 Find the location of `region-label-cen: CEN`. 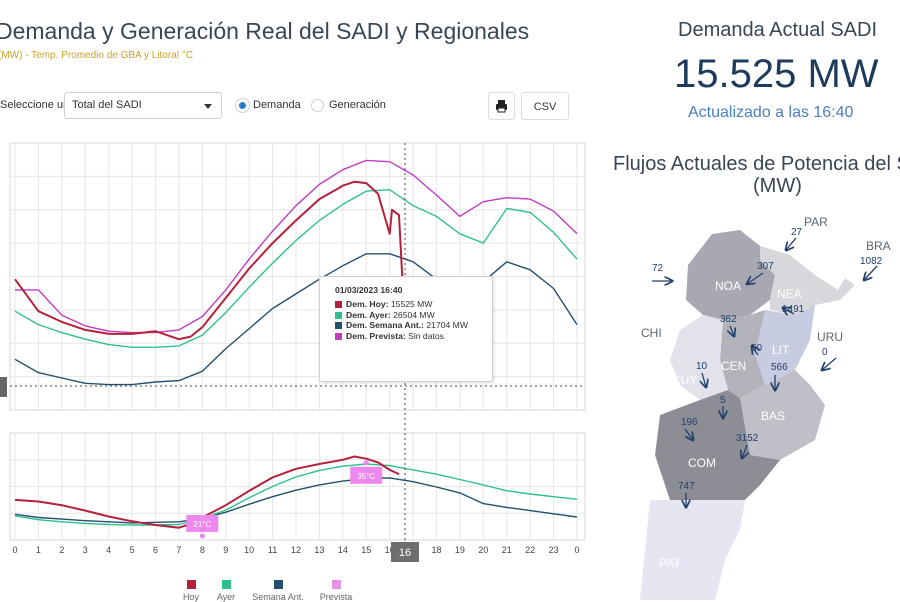

region-label-cen: CEN is located at coordinates (733, 366).